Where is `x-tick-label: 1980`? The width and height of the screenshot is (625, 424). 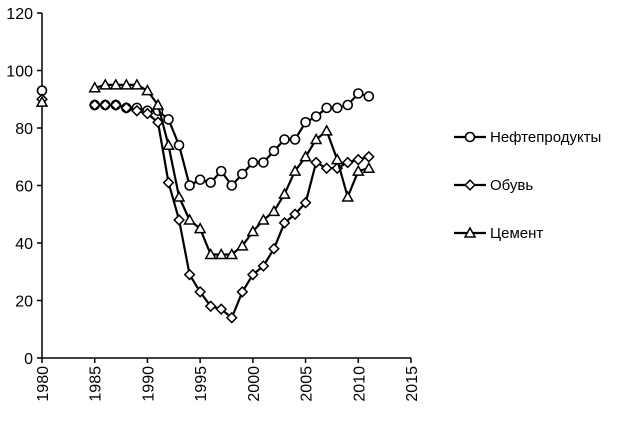
x-tick-label: 1980 is located at coordinates (43, 384).